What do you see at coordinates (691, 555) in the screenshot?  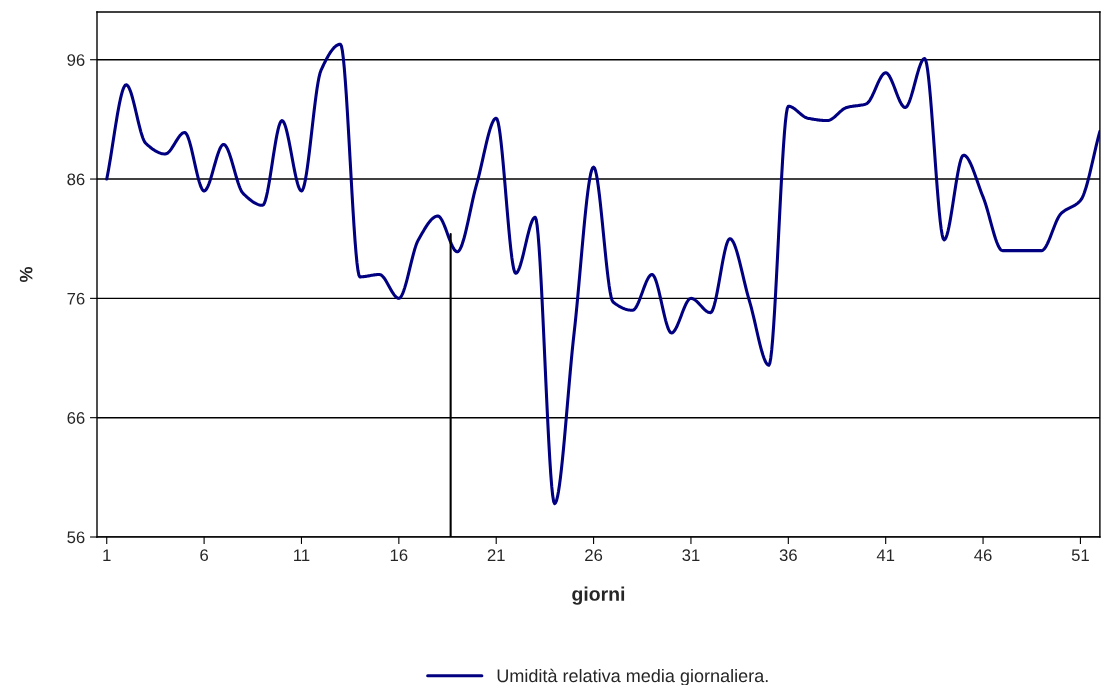 I see `x-tick-label: 31` at bounding box center [691, 555].